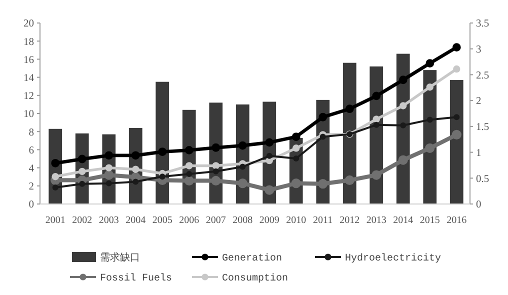  I want to click on x-tick-label: 2002, so click(82, 220).